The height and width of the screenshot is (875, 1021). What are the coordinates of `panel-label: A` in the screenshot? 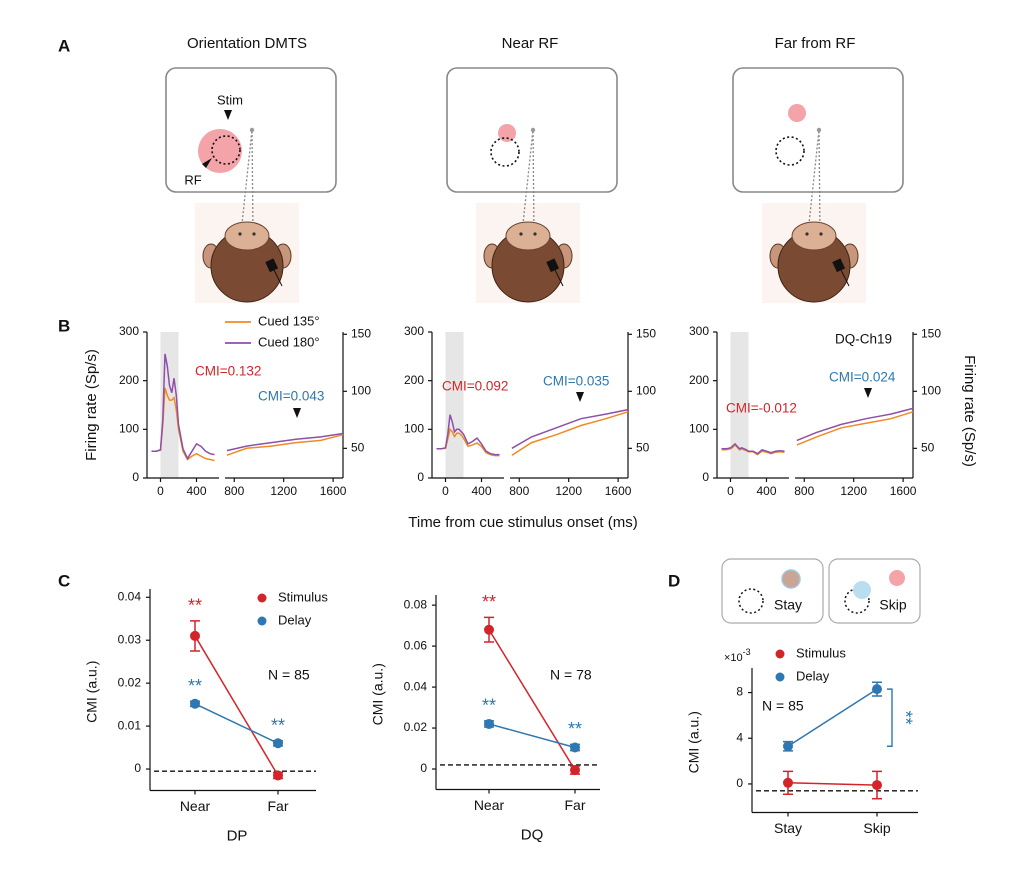 It's located at (64, 45).